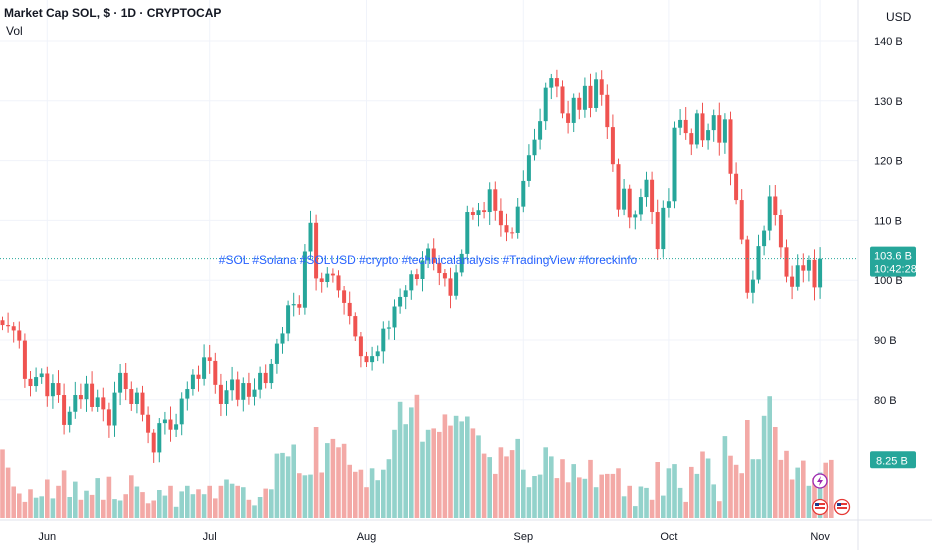  What do you see at coordinates (892, 461) in the screenshot?
I see `last-volume-value: 8.25 B` at bounding box center [892, 461].